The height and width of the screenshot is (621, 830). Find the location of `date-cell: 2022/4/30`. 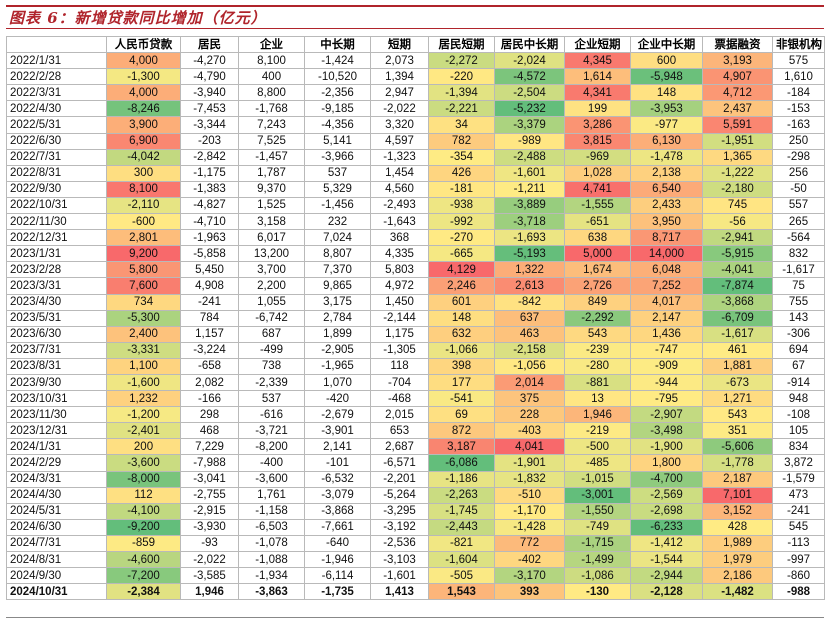

date-cell: 2022/4/30 is located at coordinates (56, 109).